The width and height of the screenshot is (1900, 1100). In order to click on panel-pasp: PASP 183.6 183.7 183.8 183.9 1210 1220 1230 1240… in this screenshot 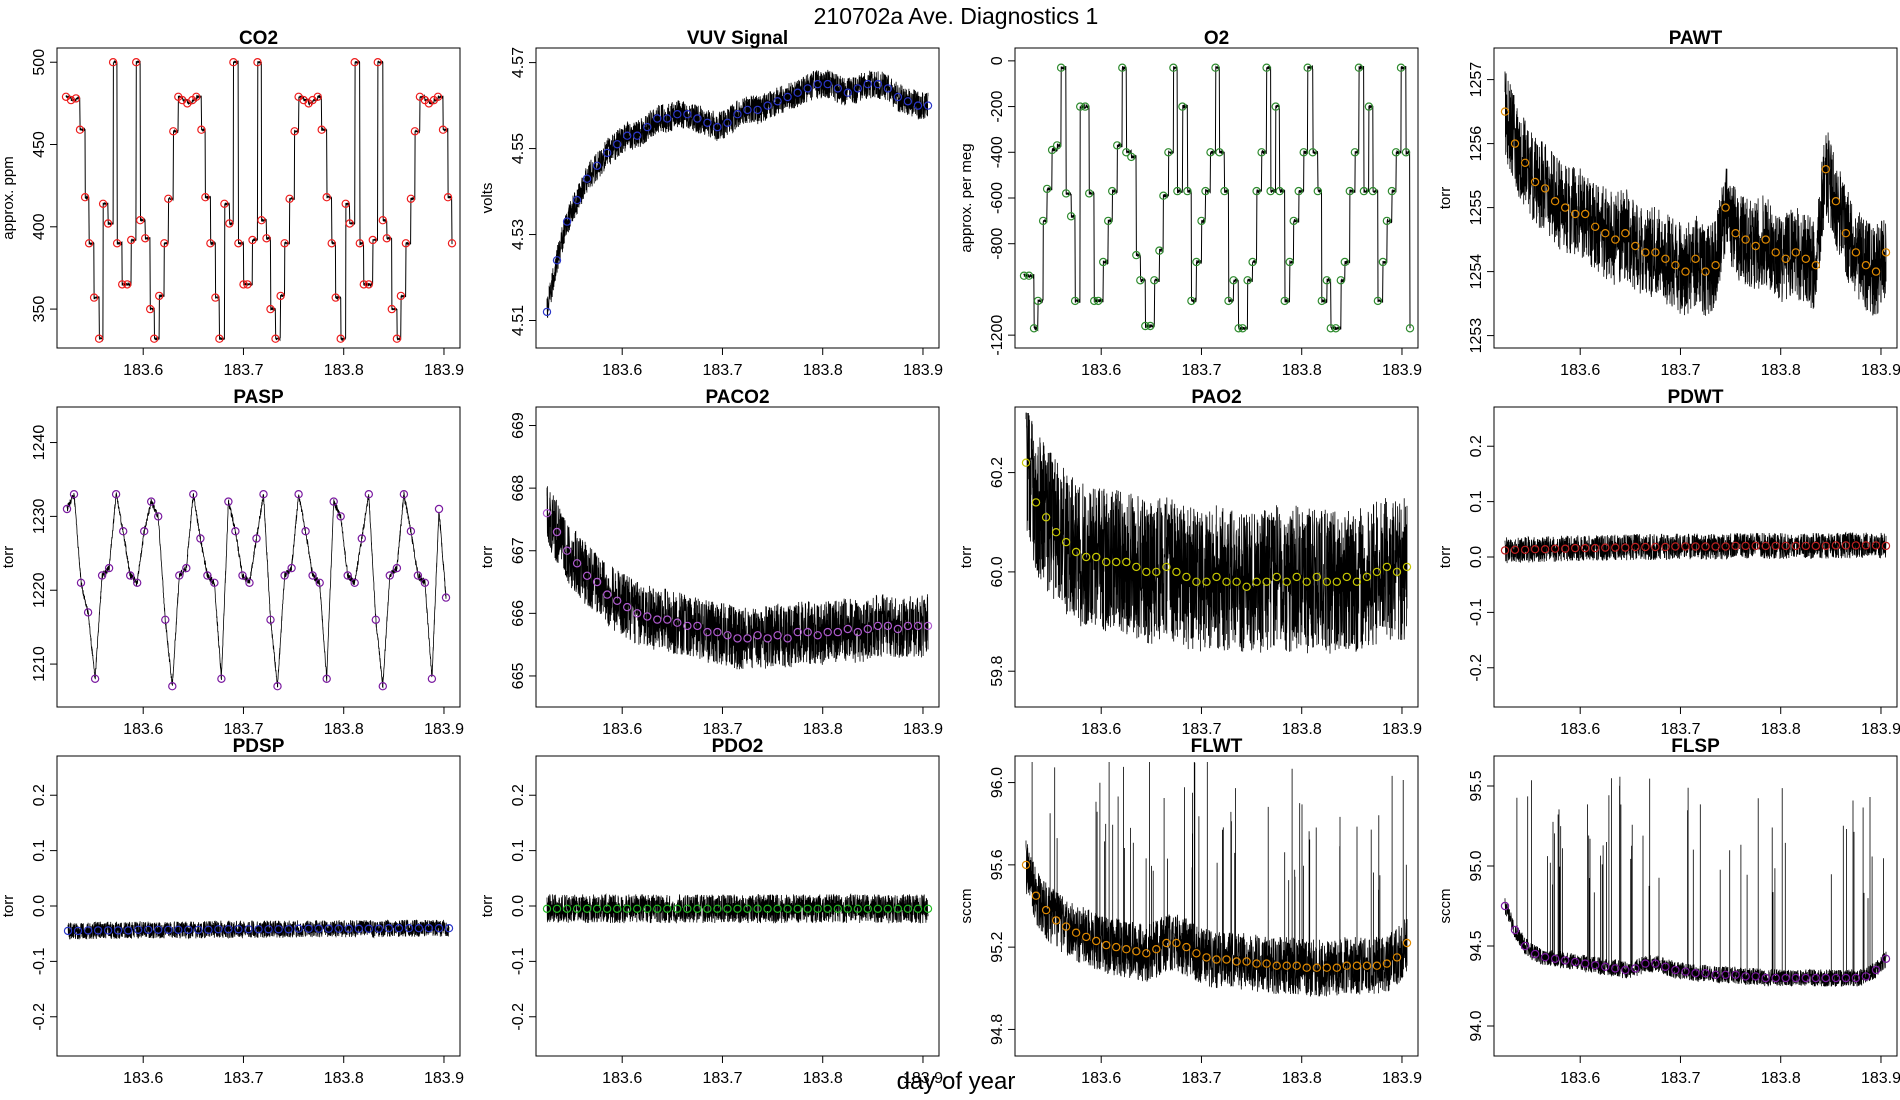, I will do `click(232, 562)`.